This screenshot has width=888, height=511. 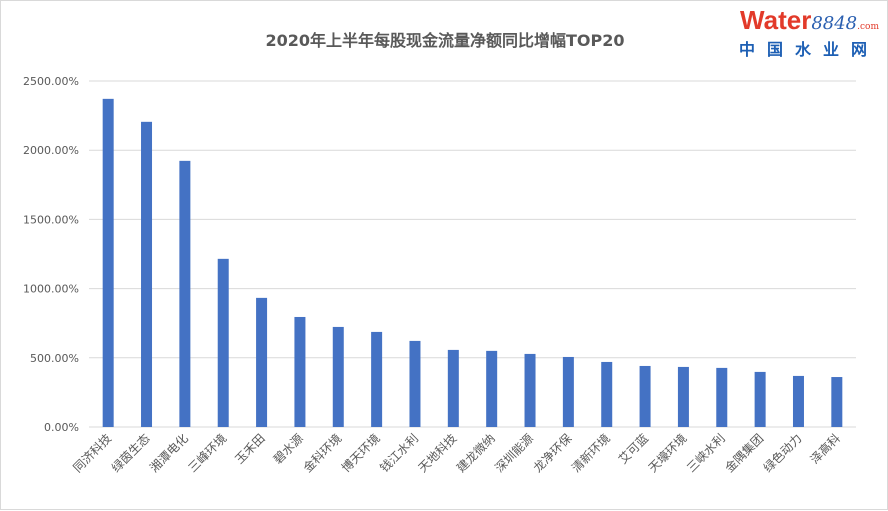 What do you see at coordinates (288, 448) in the screenshot?
I see `x-tick-label: 碧水源` at bounding box center [288, 448].